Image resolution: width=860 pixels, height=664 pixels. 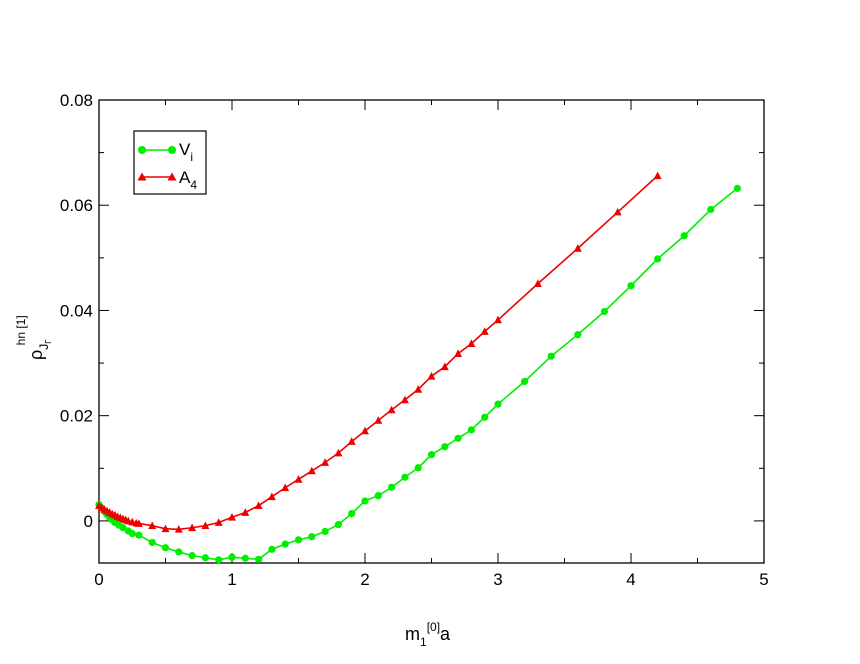 What do you see at coordinates (412, 634) in the screenshot?
I see `x-axis-label-main: m` at bounding box center [412, 634].